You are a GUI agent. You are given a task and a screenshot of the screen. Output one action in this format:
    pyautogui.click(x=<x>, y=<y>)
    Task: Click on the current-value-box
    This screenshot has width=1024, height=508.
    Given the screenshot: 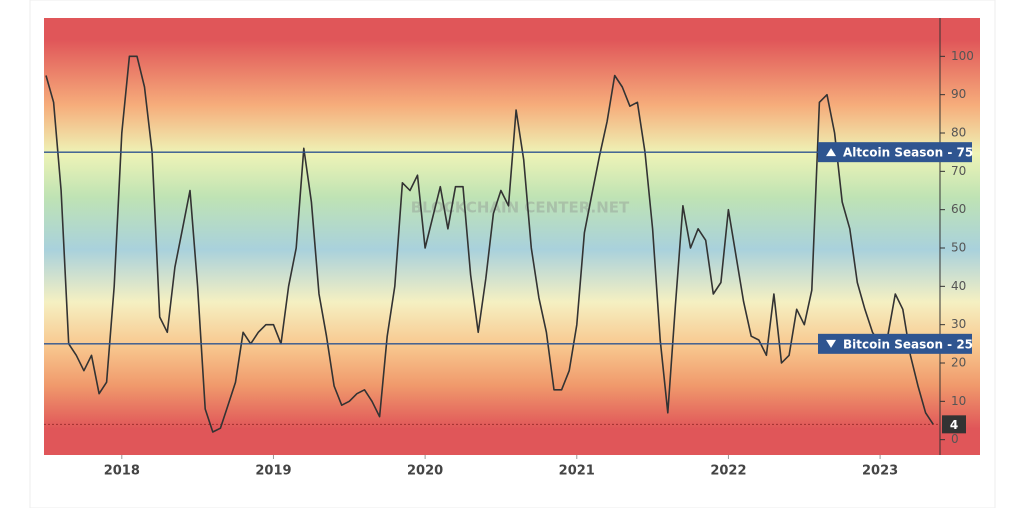 What is the action you would take?
    pyautogui.click(x=954, y=424)
    